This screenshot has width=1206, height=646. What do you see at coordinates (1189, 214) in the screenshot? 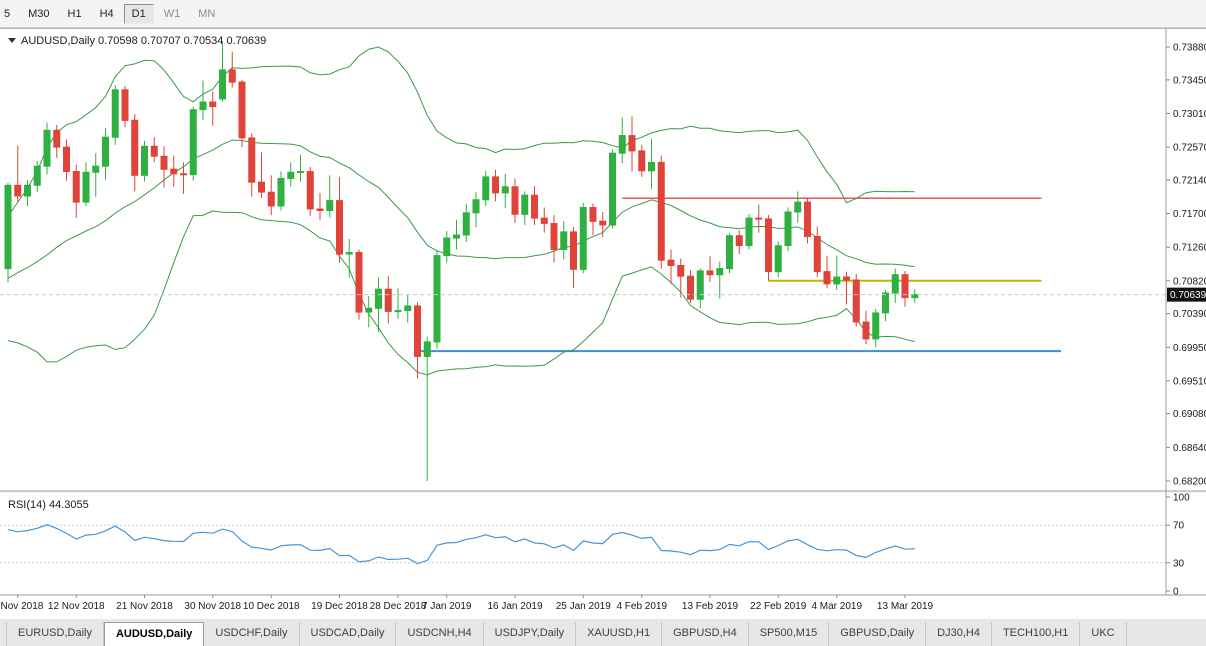
I see `svg-text: 0.71700` at bounding box center [1189, 214].